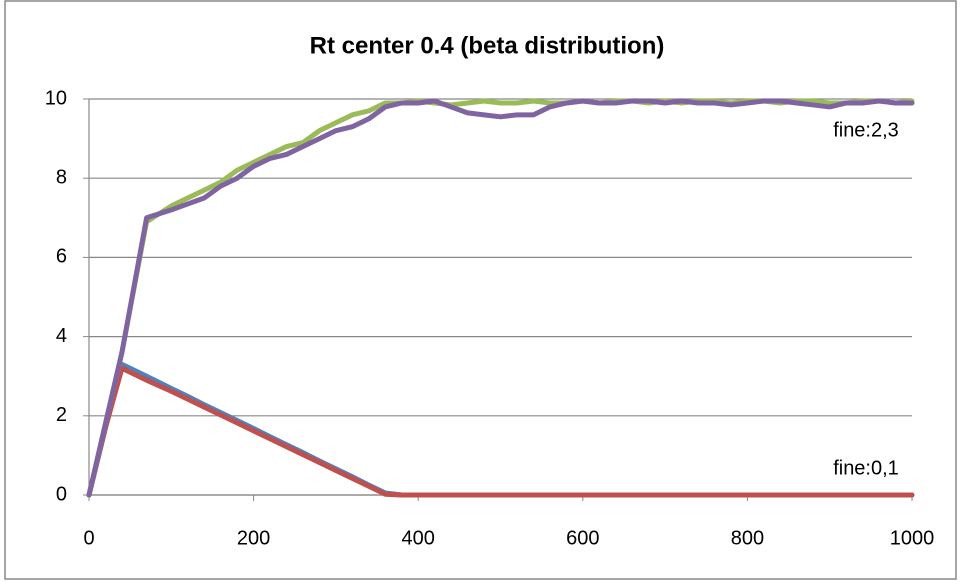 The height and width of the screenshot is (581, 962). What do you see at coordinates (61, 494) in the screenshot?
I see `y-tick-label: 0` at bounding box center [61, 494].